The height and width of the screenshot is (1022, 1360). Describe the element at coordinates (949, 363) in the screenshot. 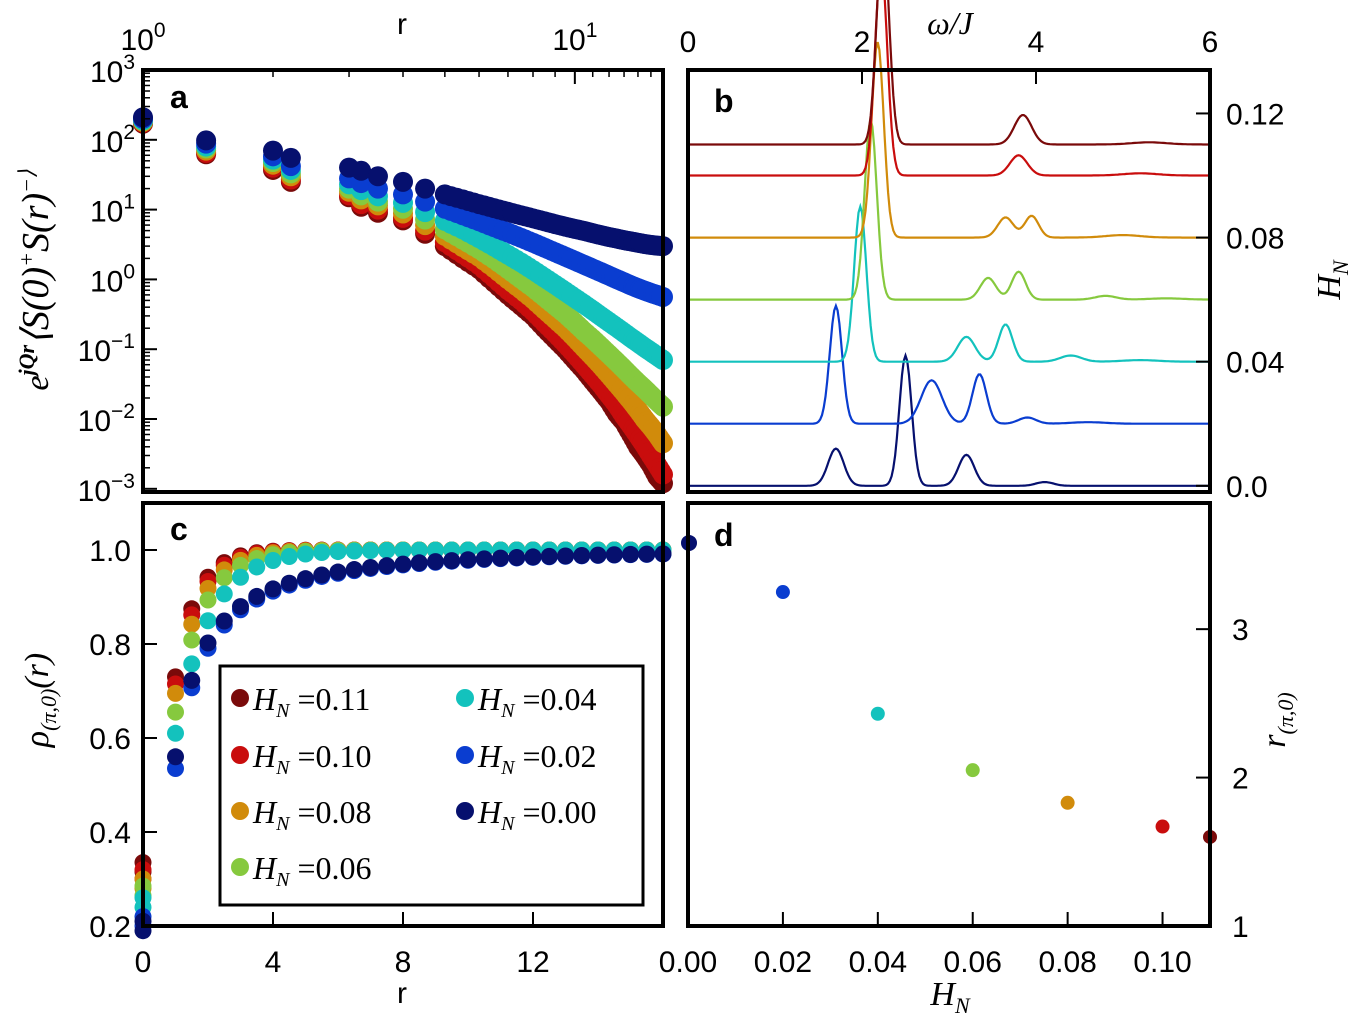

I see `spectrum-H_N=0.02` at that location.